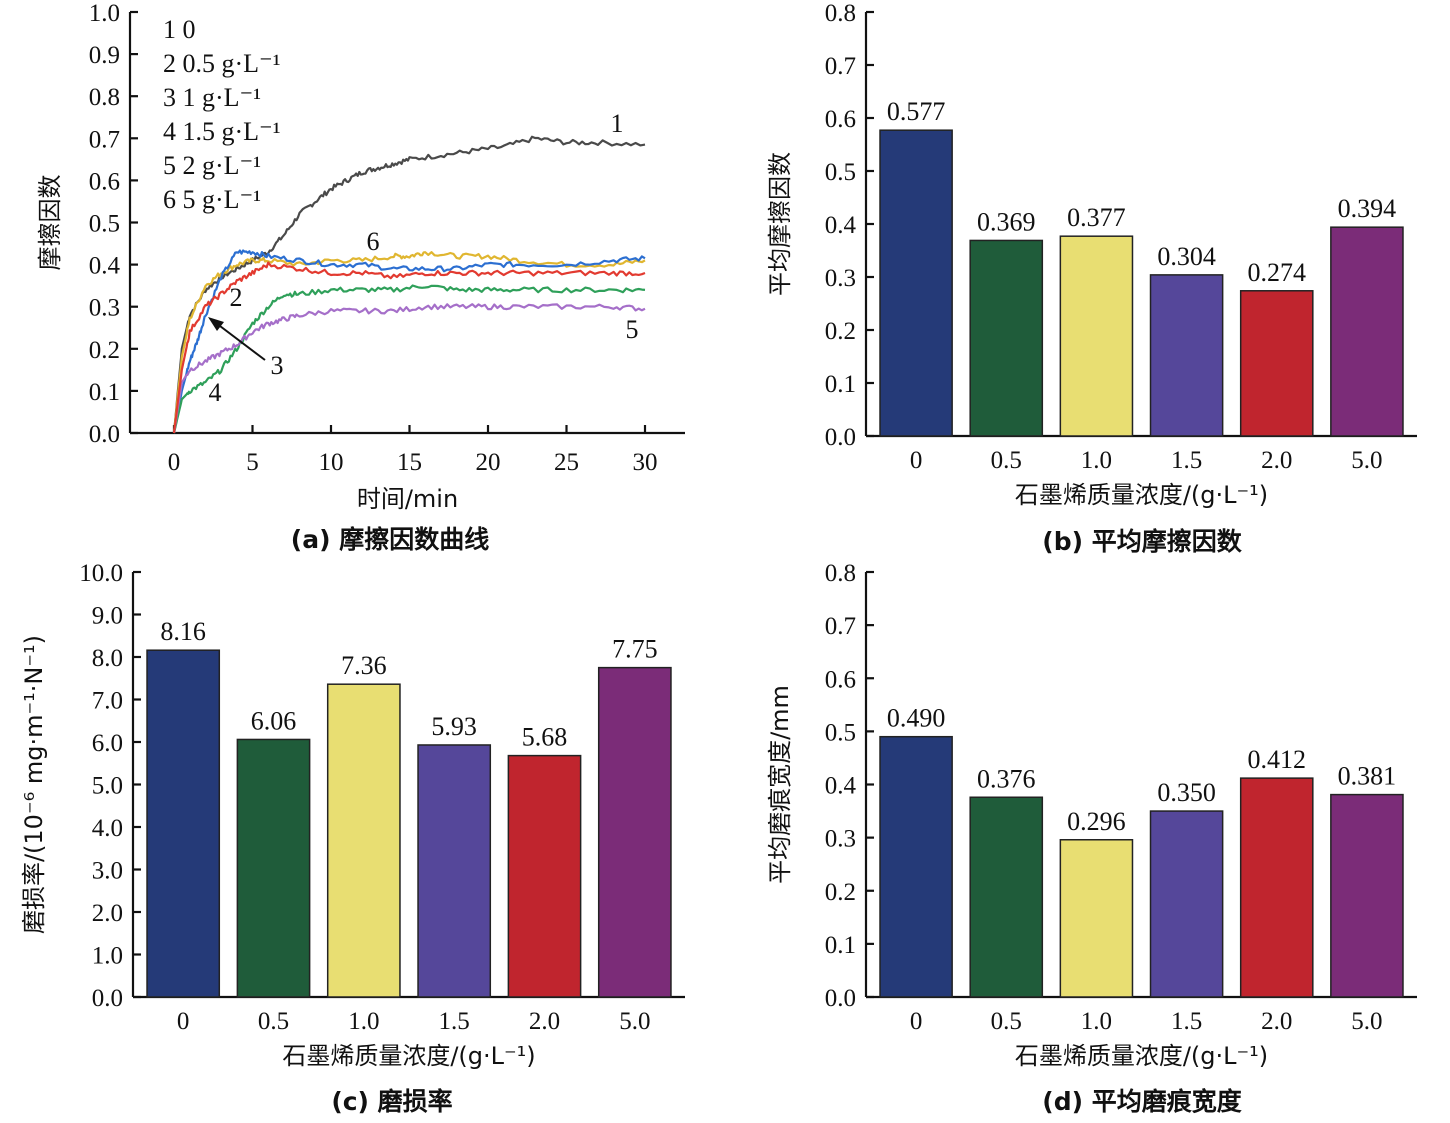  I want to click on bar-value-label: 0.304, so click(1186, 256).